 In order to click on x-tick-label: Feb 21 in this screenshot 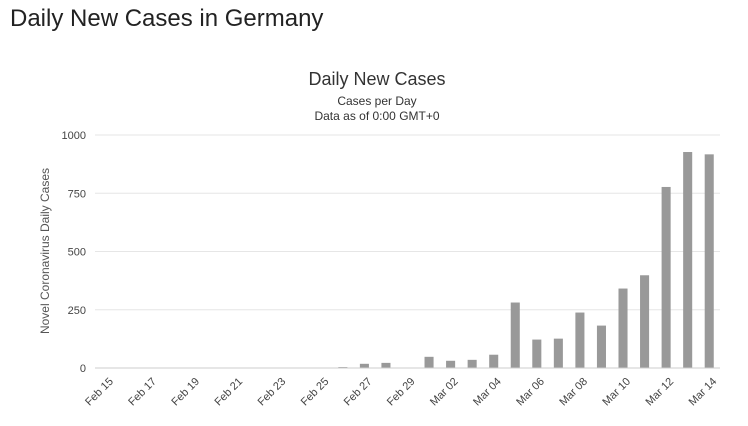, I will do `click(229, 392)`.